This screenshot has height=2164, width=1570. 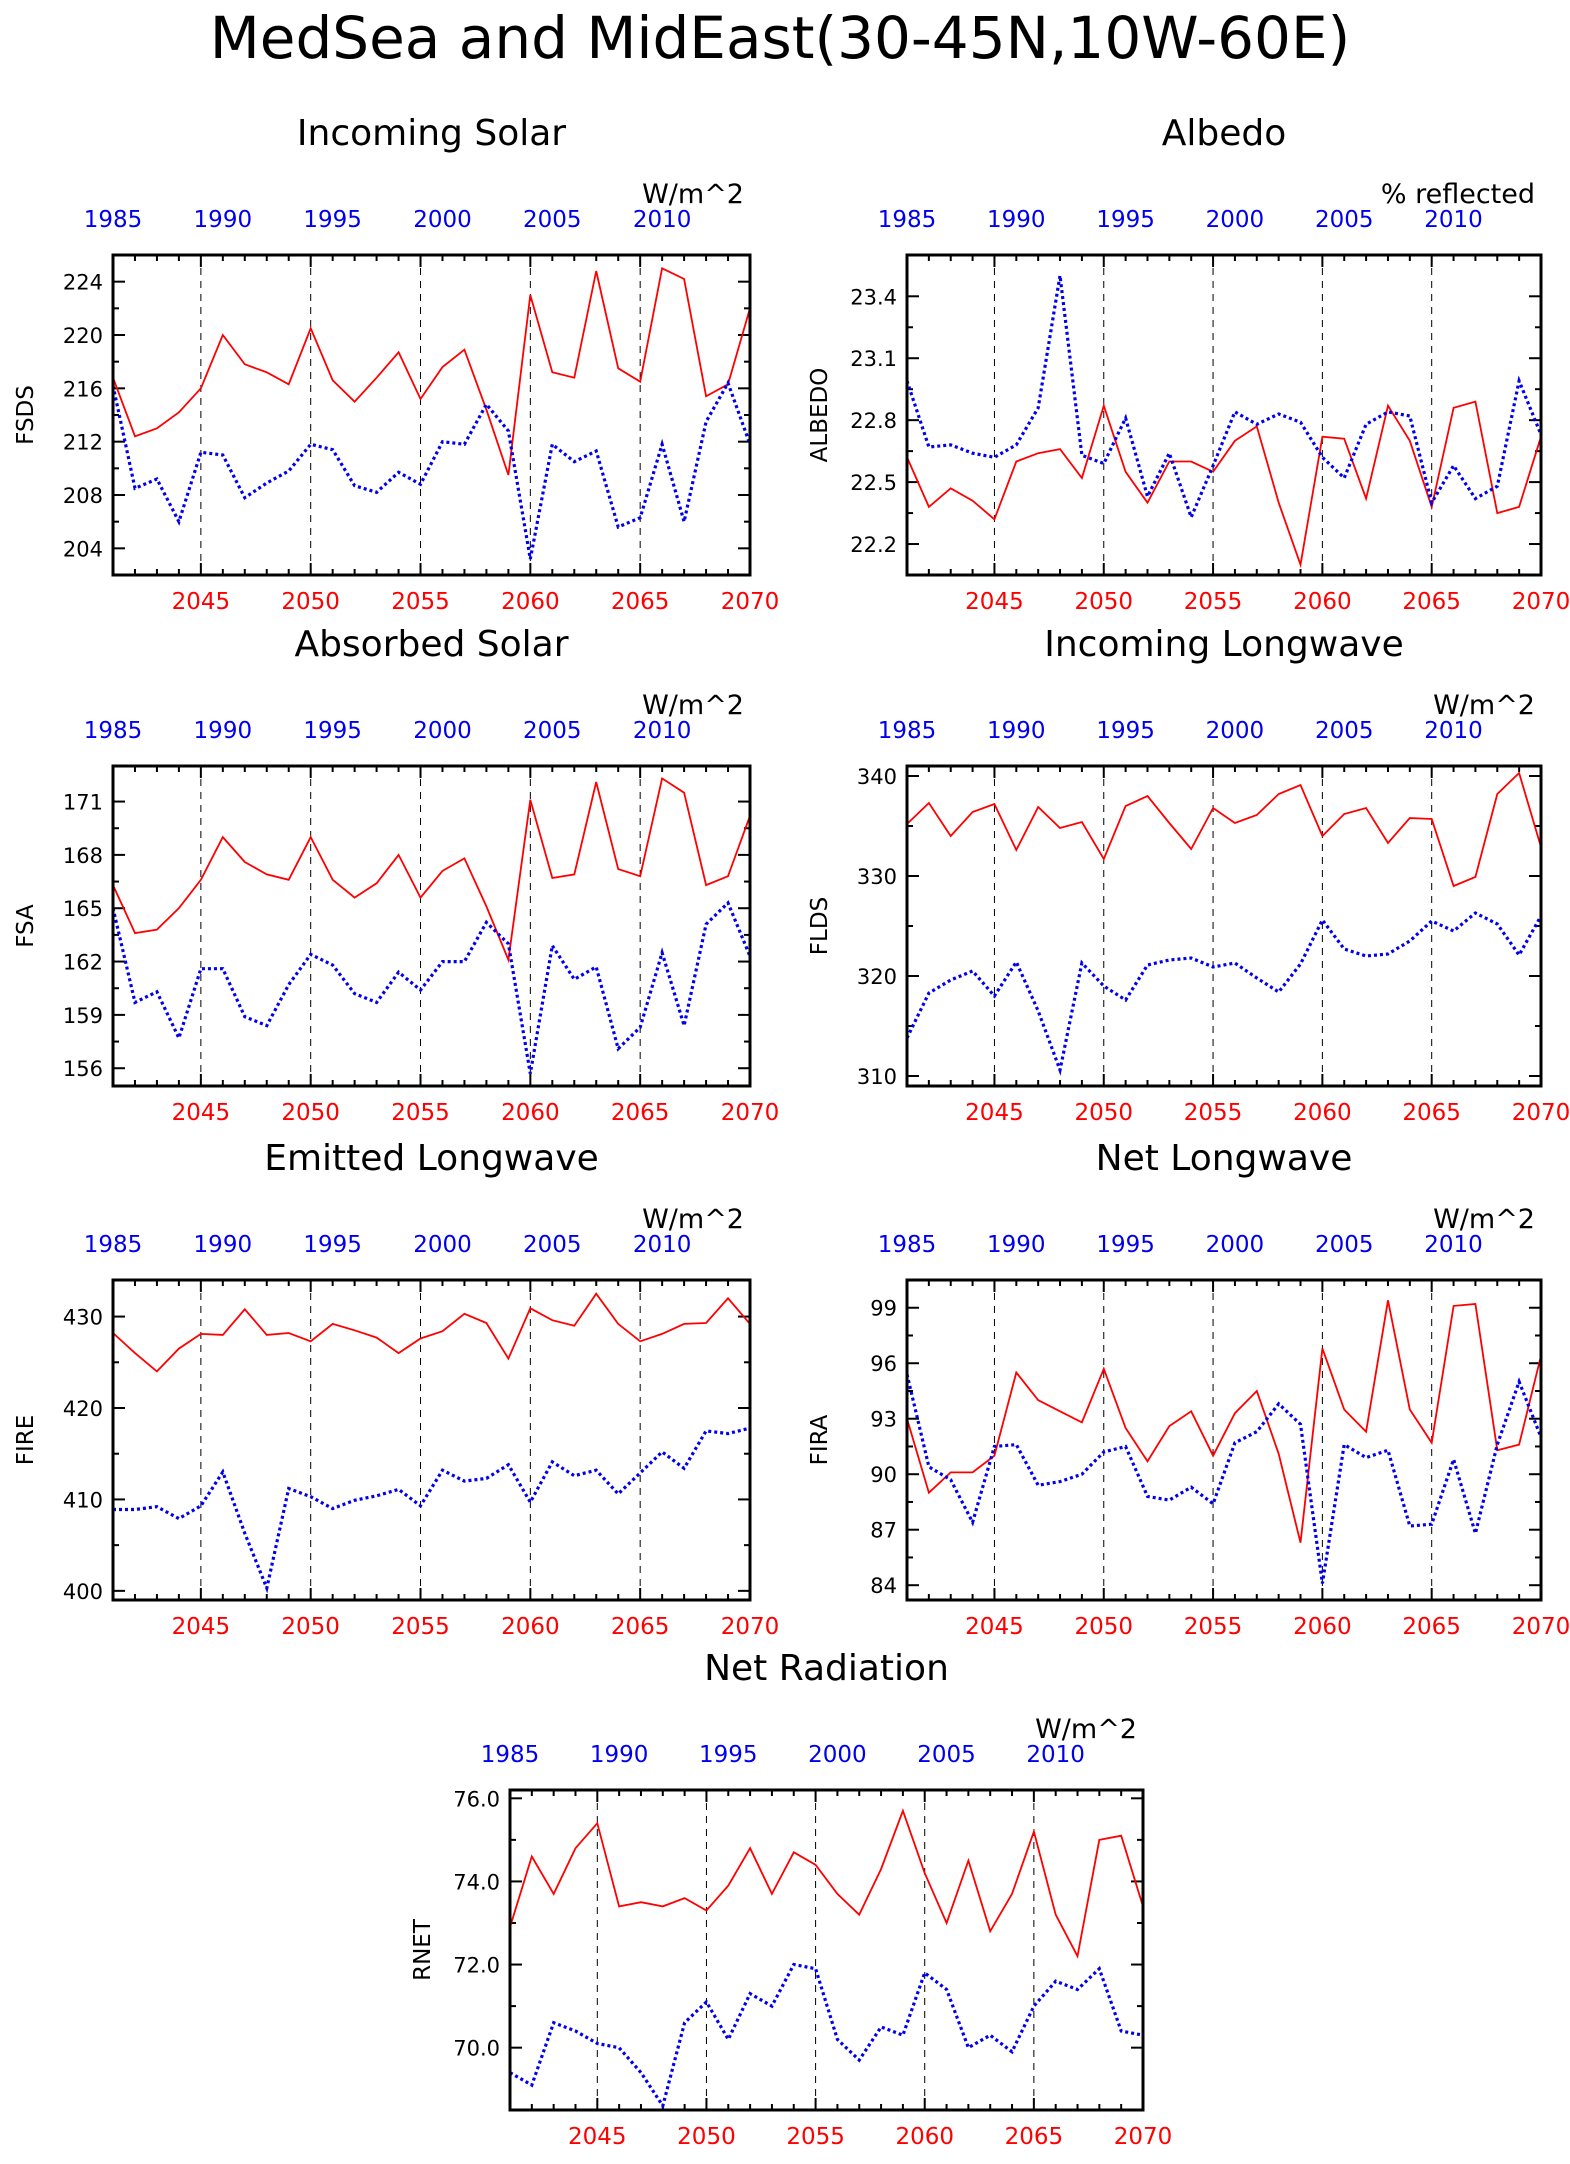 What do you see at coordinates (26, 1440) in the screenshot?
I see `y-axis-label: FIRE` at bounding box center [26, 1440].